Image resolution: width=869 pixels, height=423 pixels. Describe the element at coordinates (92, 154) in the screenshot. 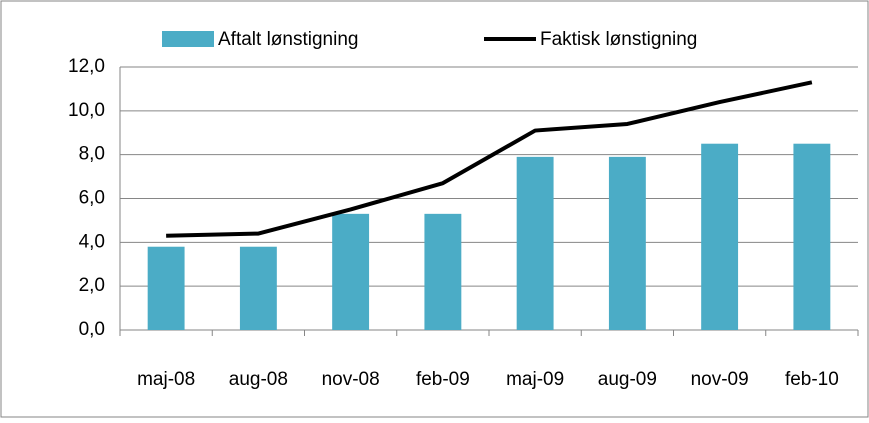

I see `y-tick-label: 8,0` at that location.